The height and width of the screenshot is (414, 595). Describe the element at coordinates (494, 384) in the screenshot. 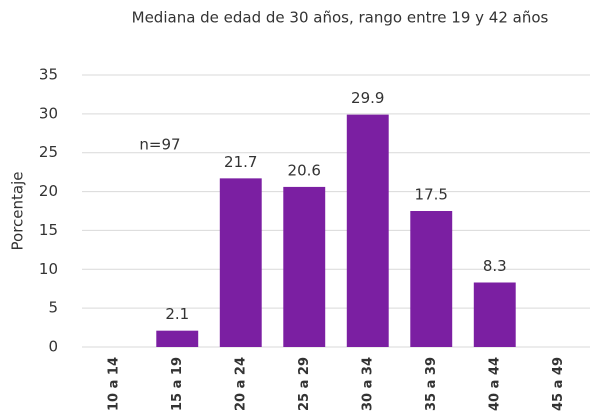

I see `x-tick-label: 40 a 44` at that location.